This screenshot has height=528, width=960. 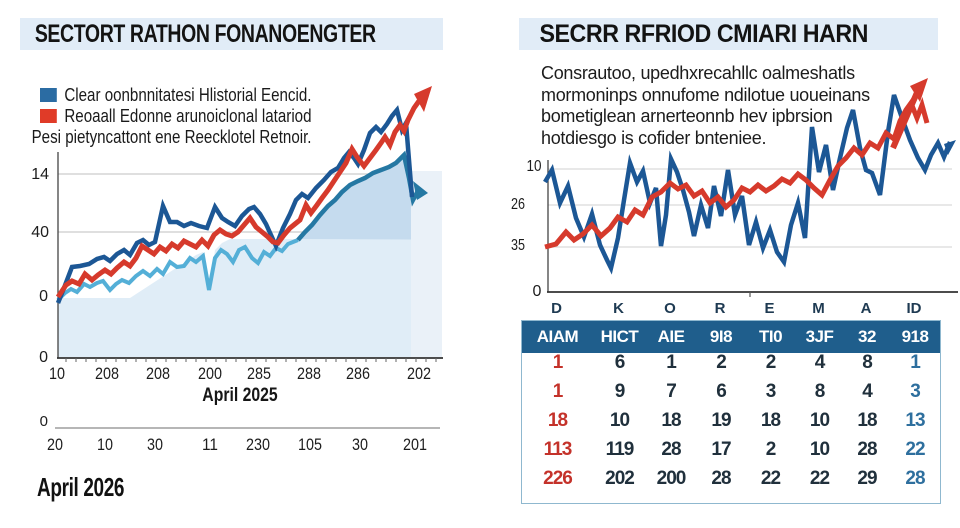 I want to click on svg-text: 40, so click(x=40, y=232).